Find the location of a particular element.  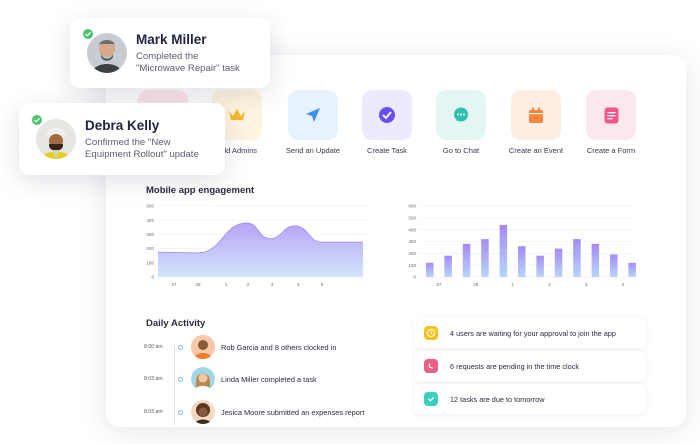

quick-action-create-form: Create a Form is located at coordinates (611, 122).